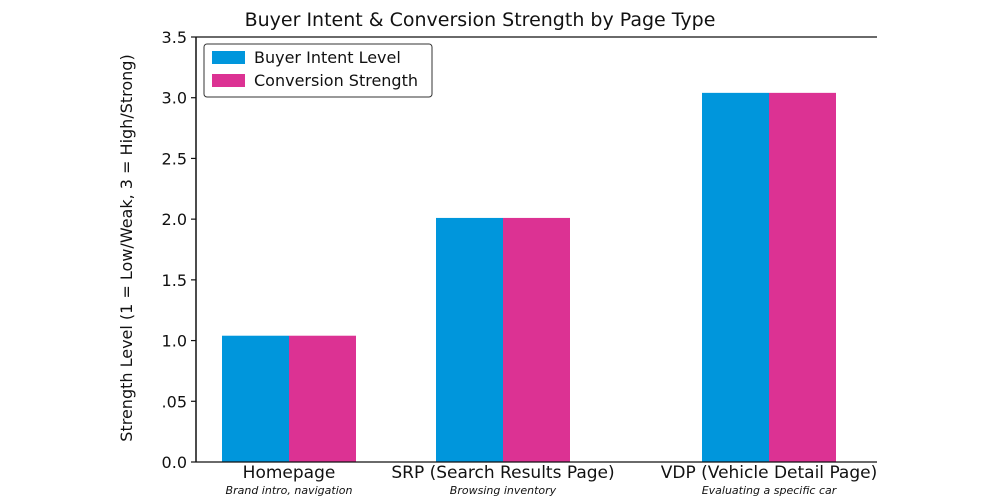 The image size is (1000, 500). I want to click on y-tick-label: 1.5, so click(174, 280).